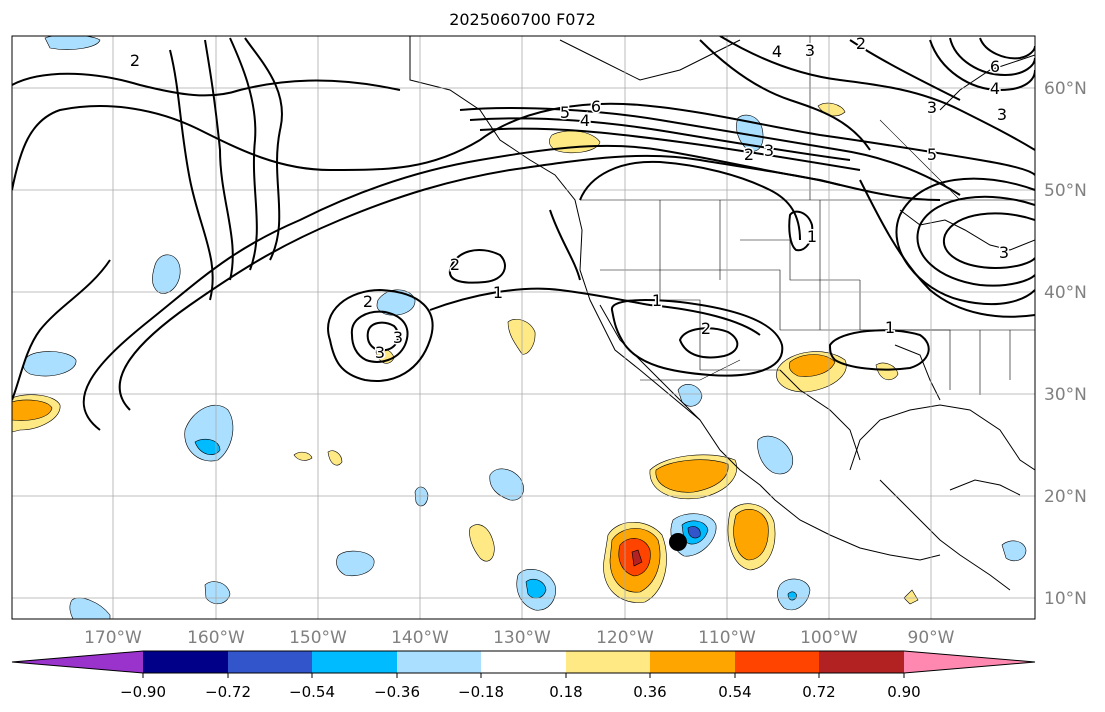 The height and width of the screenshot is (712, 1105). Describe the element at coordinates (727, 638) in the screenshot. I see `longitude-label: 110°W` at that location.